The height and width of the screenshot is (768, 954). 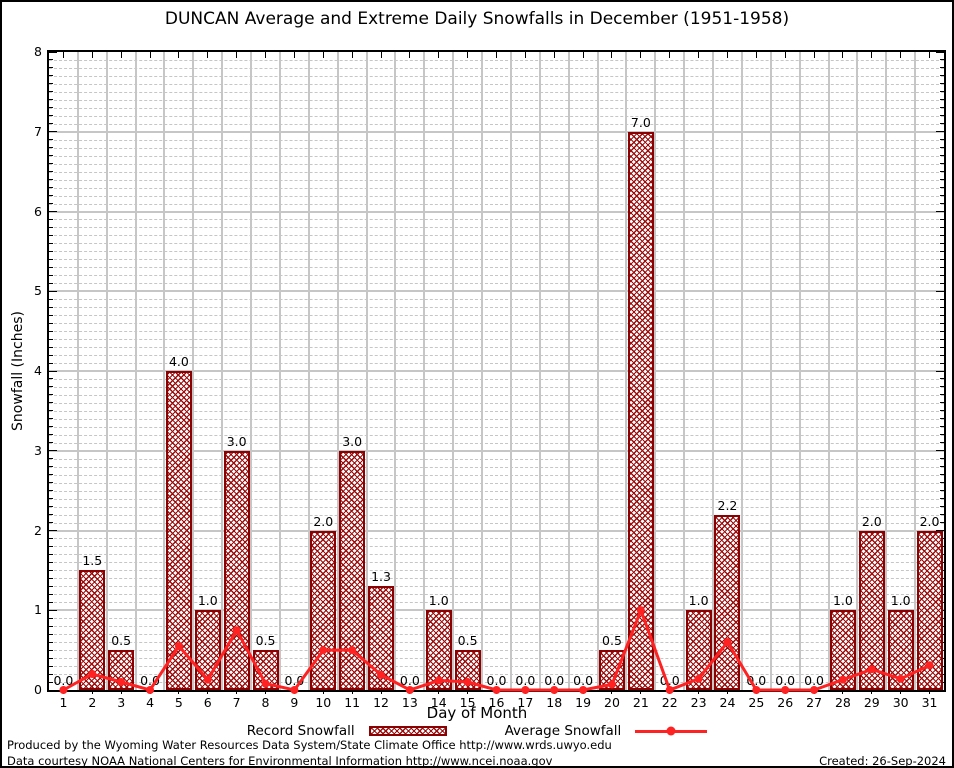 What do you see at coordinates (583, 702) in the screenshot?
I see `x-tick-label: 19` at bounding box center [583, 702].